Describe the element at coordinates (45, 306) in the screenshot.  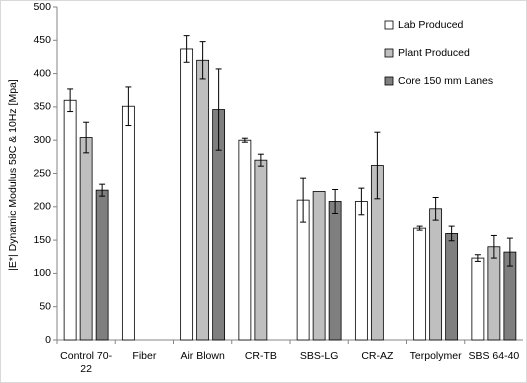
I see `y-tick-label: 50` at that location.